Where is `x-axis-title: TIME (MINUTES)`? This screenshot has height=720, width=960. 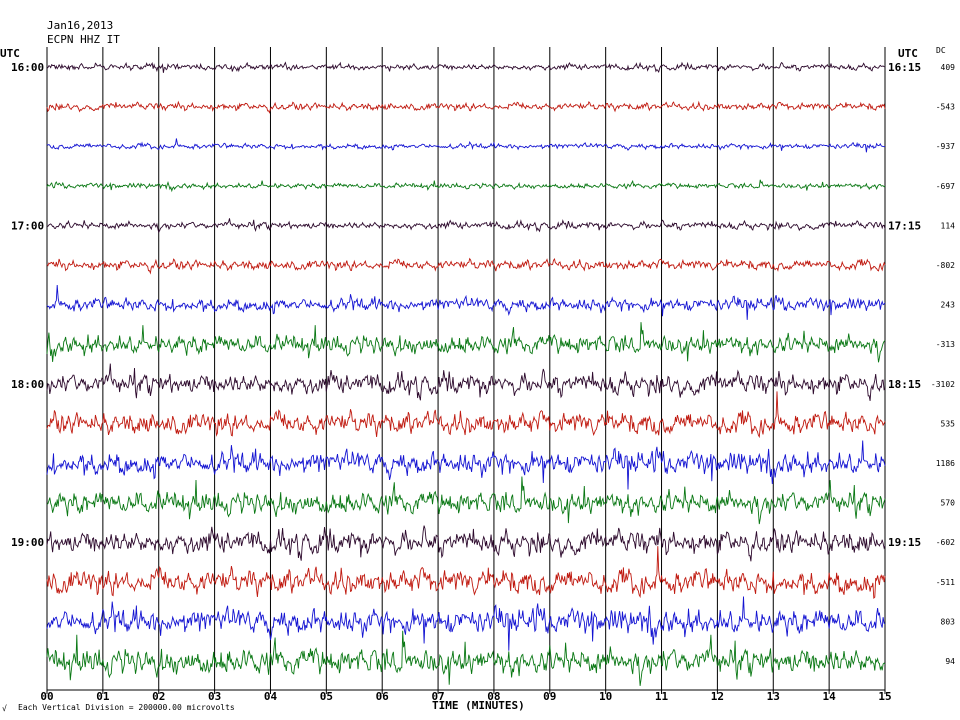
x-axis-title: TIME (MINUTES) is located at coordinates (478, 705).